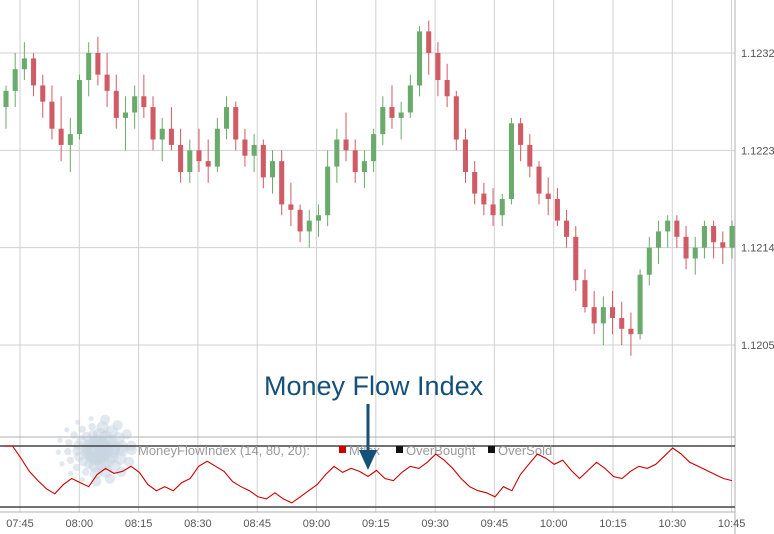  Describe the element at coordinates (757, 346) in the screenshot. I see `y-tick-label: 1.1205` at that location.